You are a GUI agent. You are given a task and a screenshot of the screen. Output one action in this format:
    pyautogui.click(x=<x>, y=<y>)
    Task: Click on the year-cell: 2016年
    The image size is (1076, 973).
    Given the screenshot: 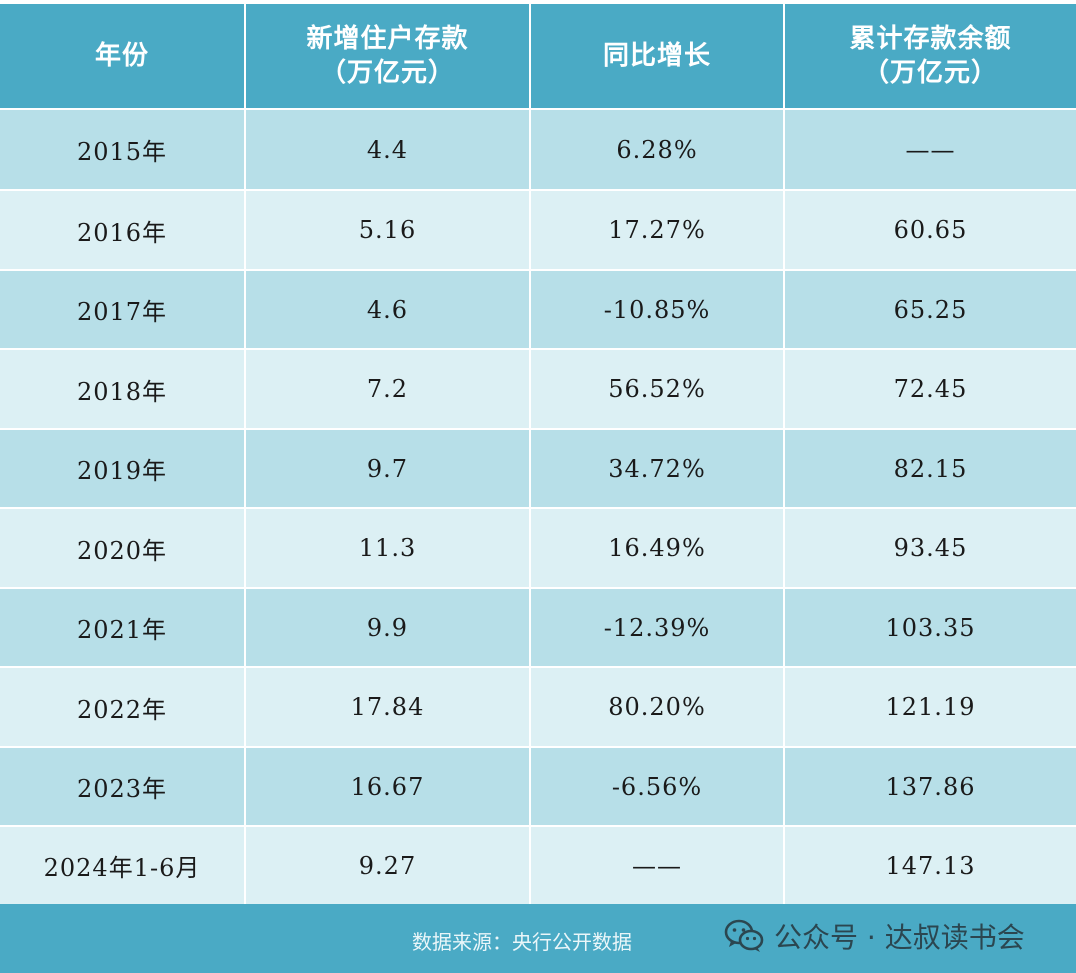 What is the action you would take?
    pyautogui.click(x=123, y=230)
    